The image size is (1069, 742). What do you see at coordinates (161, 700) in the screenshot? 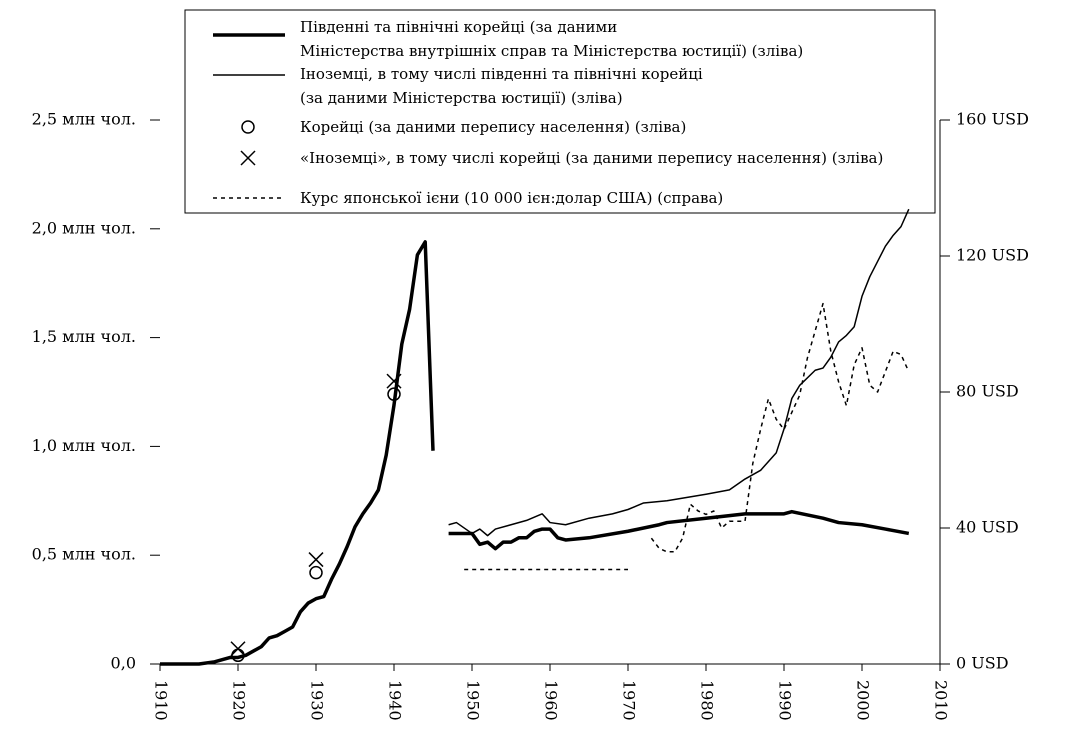
I see `x-tick-label: 1910` at bounding box center [161, 700].